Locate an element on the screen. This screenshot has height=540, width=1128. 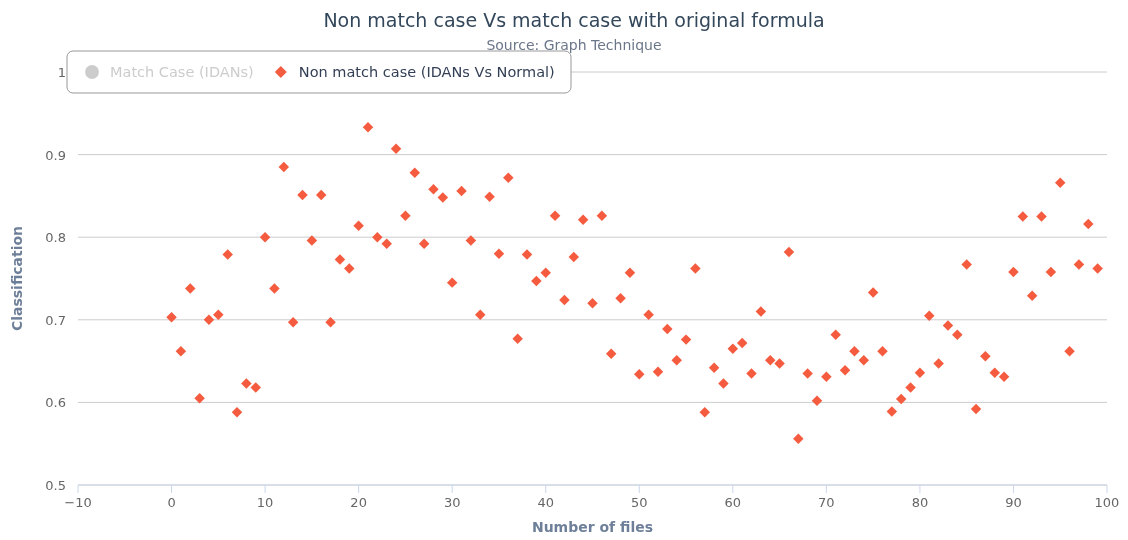
x-tick-label: 40 is located at coordinates (545, 502).